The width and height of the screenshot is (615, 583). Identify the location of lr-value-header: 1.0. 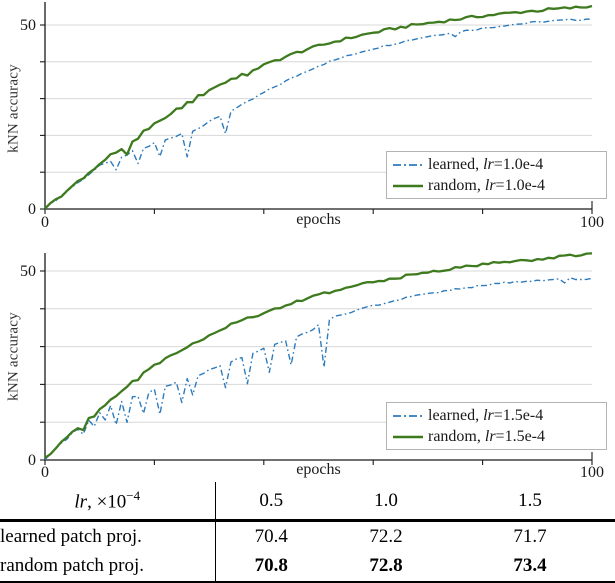
(386, 502).